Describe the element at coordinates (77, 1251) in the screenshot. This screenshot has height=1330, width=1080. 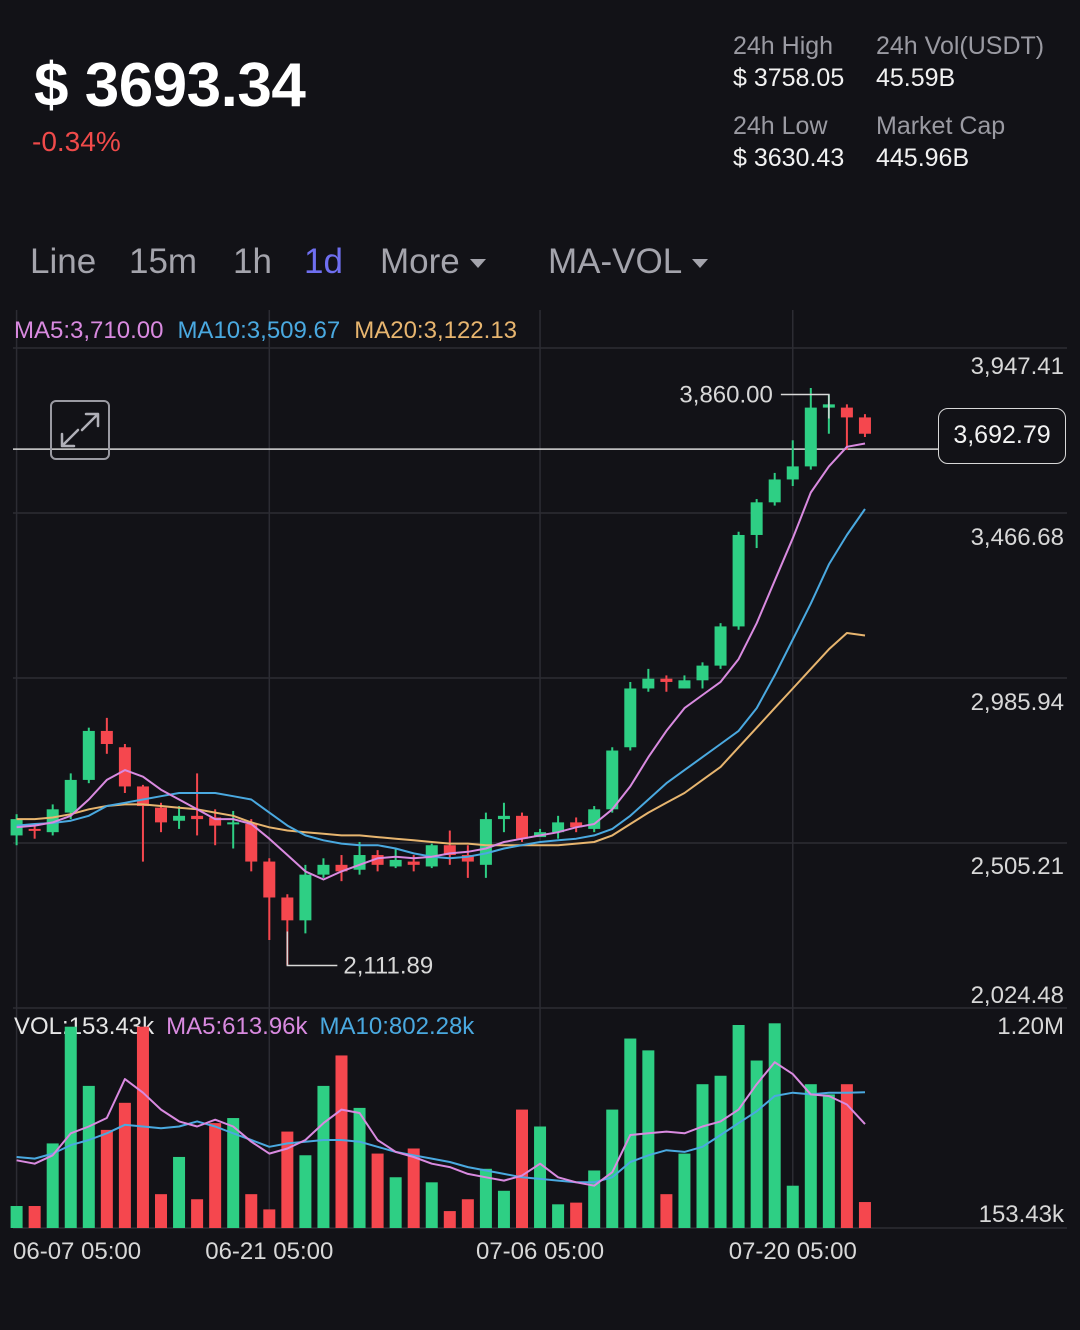
I see `x-tick-label: 06-07 05:00` at that location.